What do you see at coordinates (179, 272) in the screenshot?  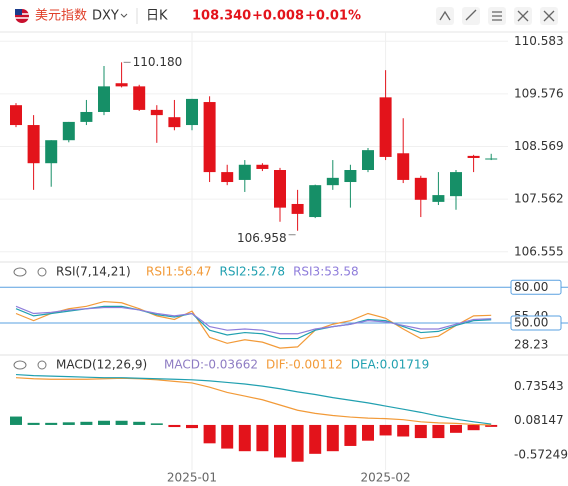 I see `legend-entry: RSI1:56.47` at bounding box center [179, 272].